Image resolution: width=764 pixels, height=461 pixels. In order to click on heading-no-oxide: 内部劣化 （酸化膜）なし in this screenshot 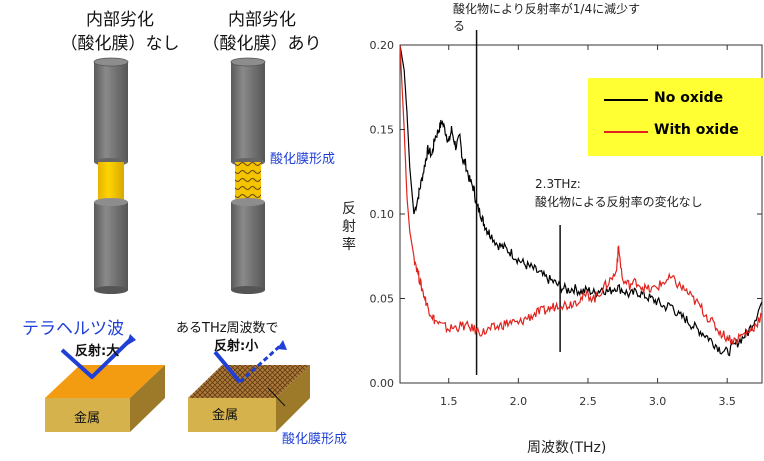, I will do `click(120, 32)`.